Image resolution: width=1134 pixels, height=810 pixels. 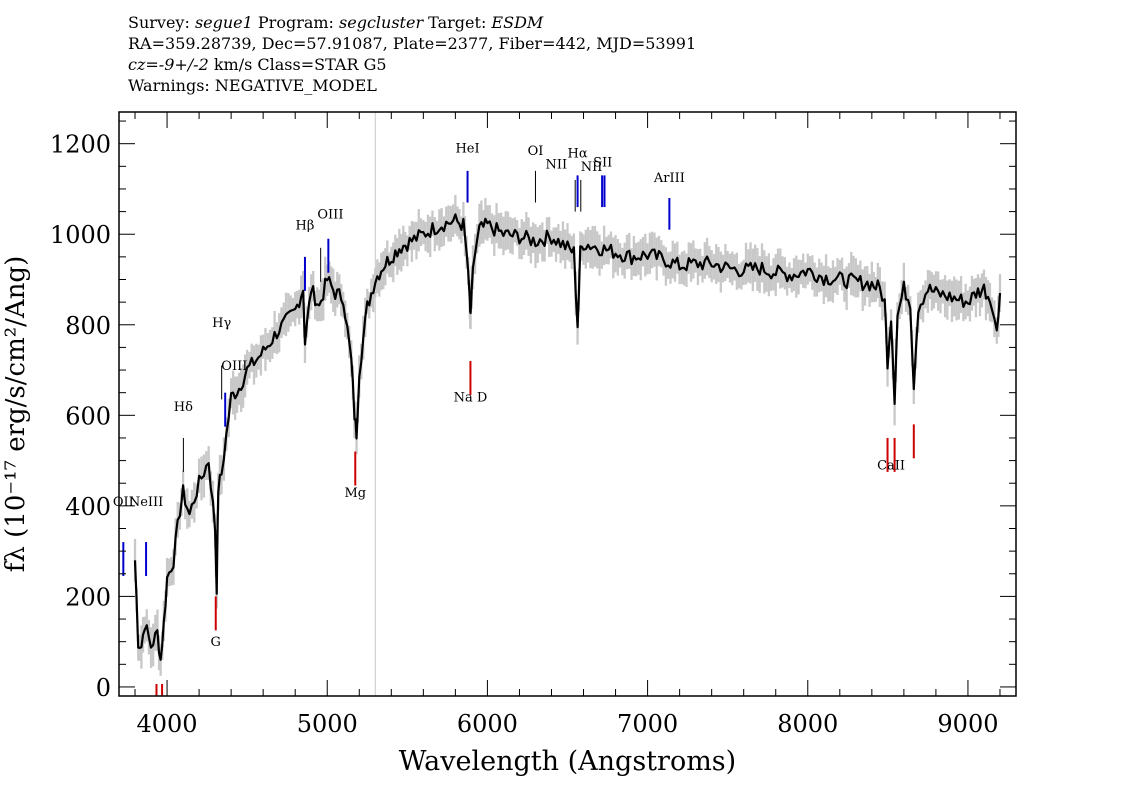 I want to click on y-tick-label: 200, so click(x=88, y=597).